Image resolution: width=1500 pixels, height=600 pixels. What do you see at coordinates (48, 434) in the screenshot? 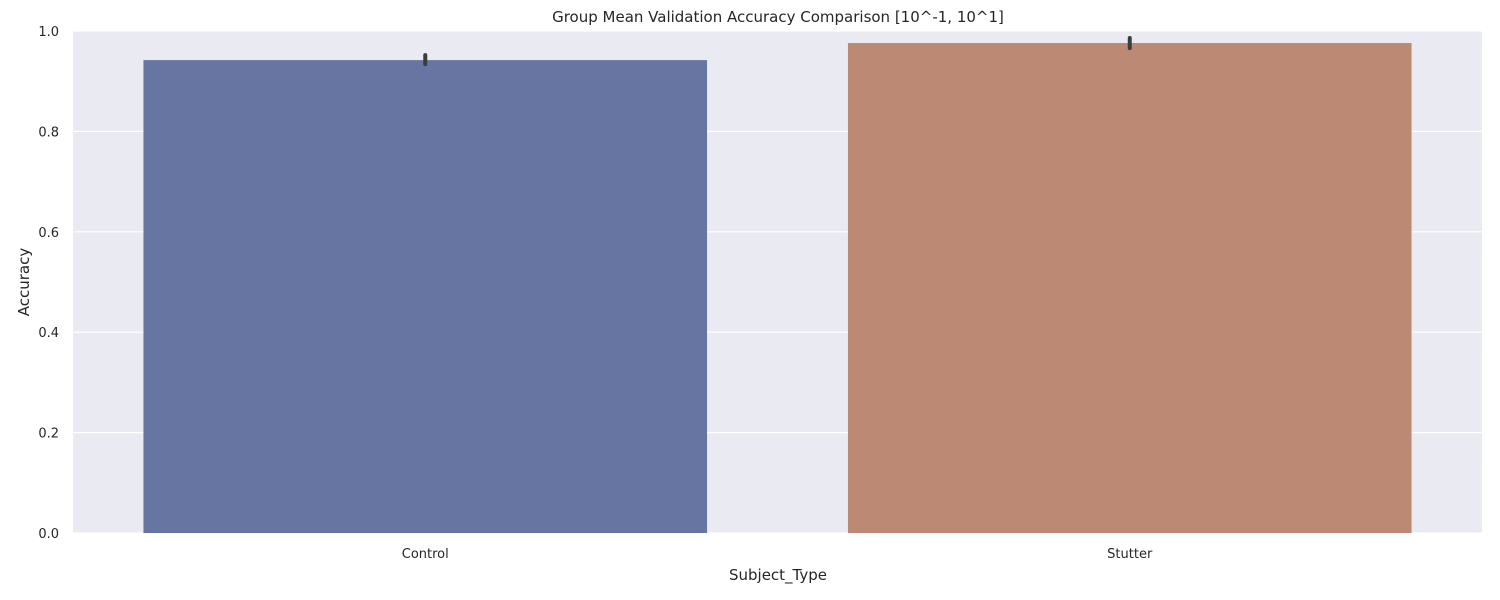
I see `y-tick-label: 0.2` at bounding box center [48, 434].